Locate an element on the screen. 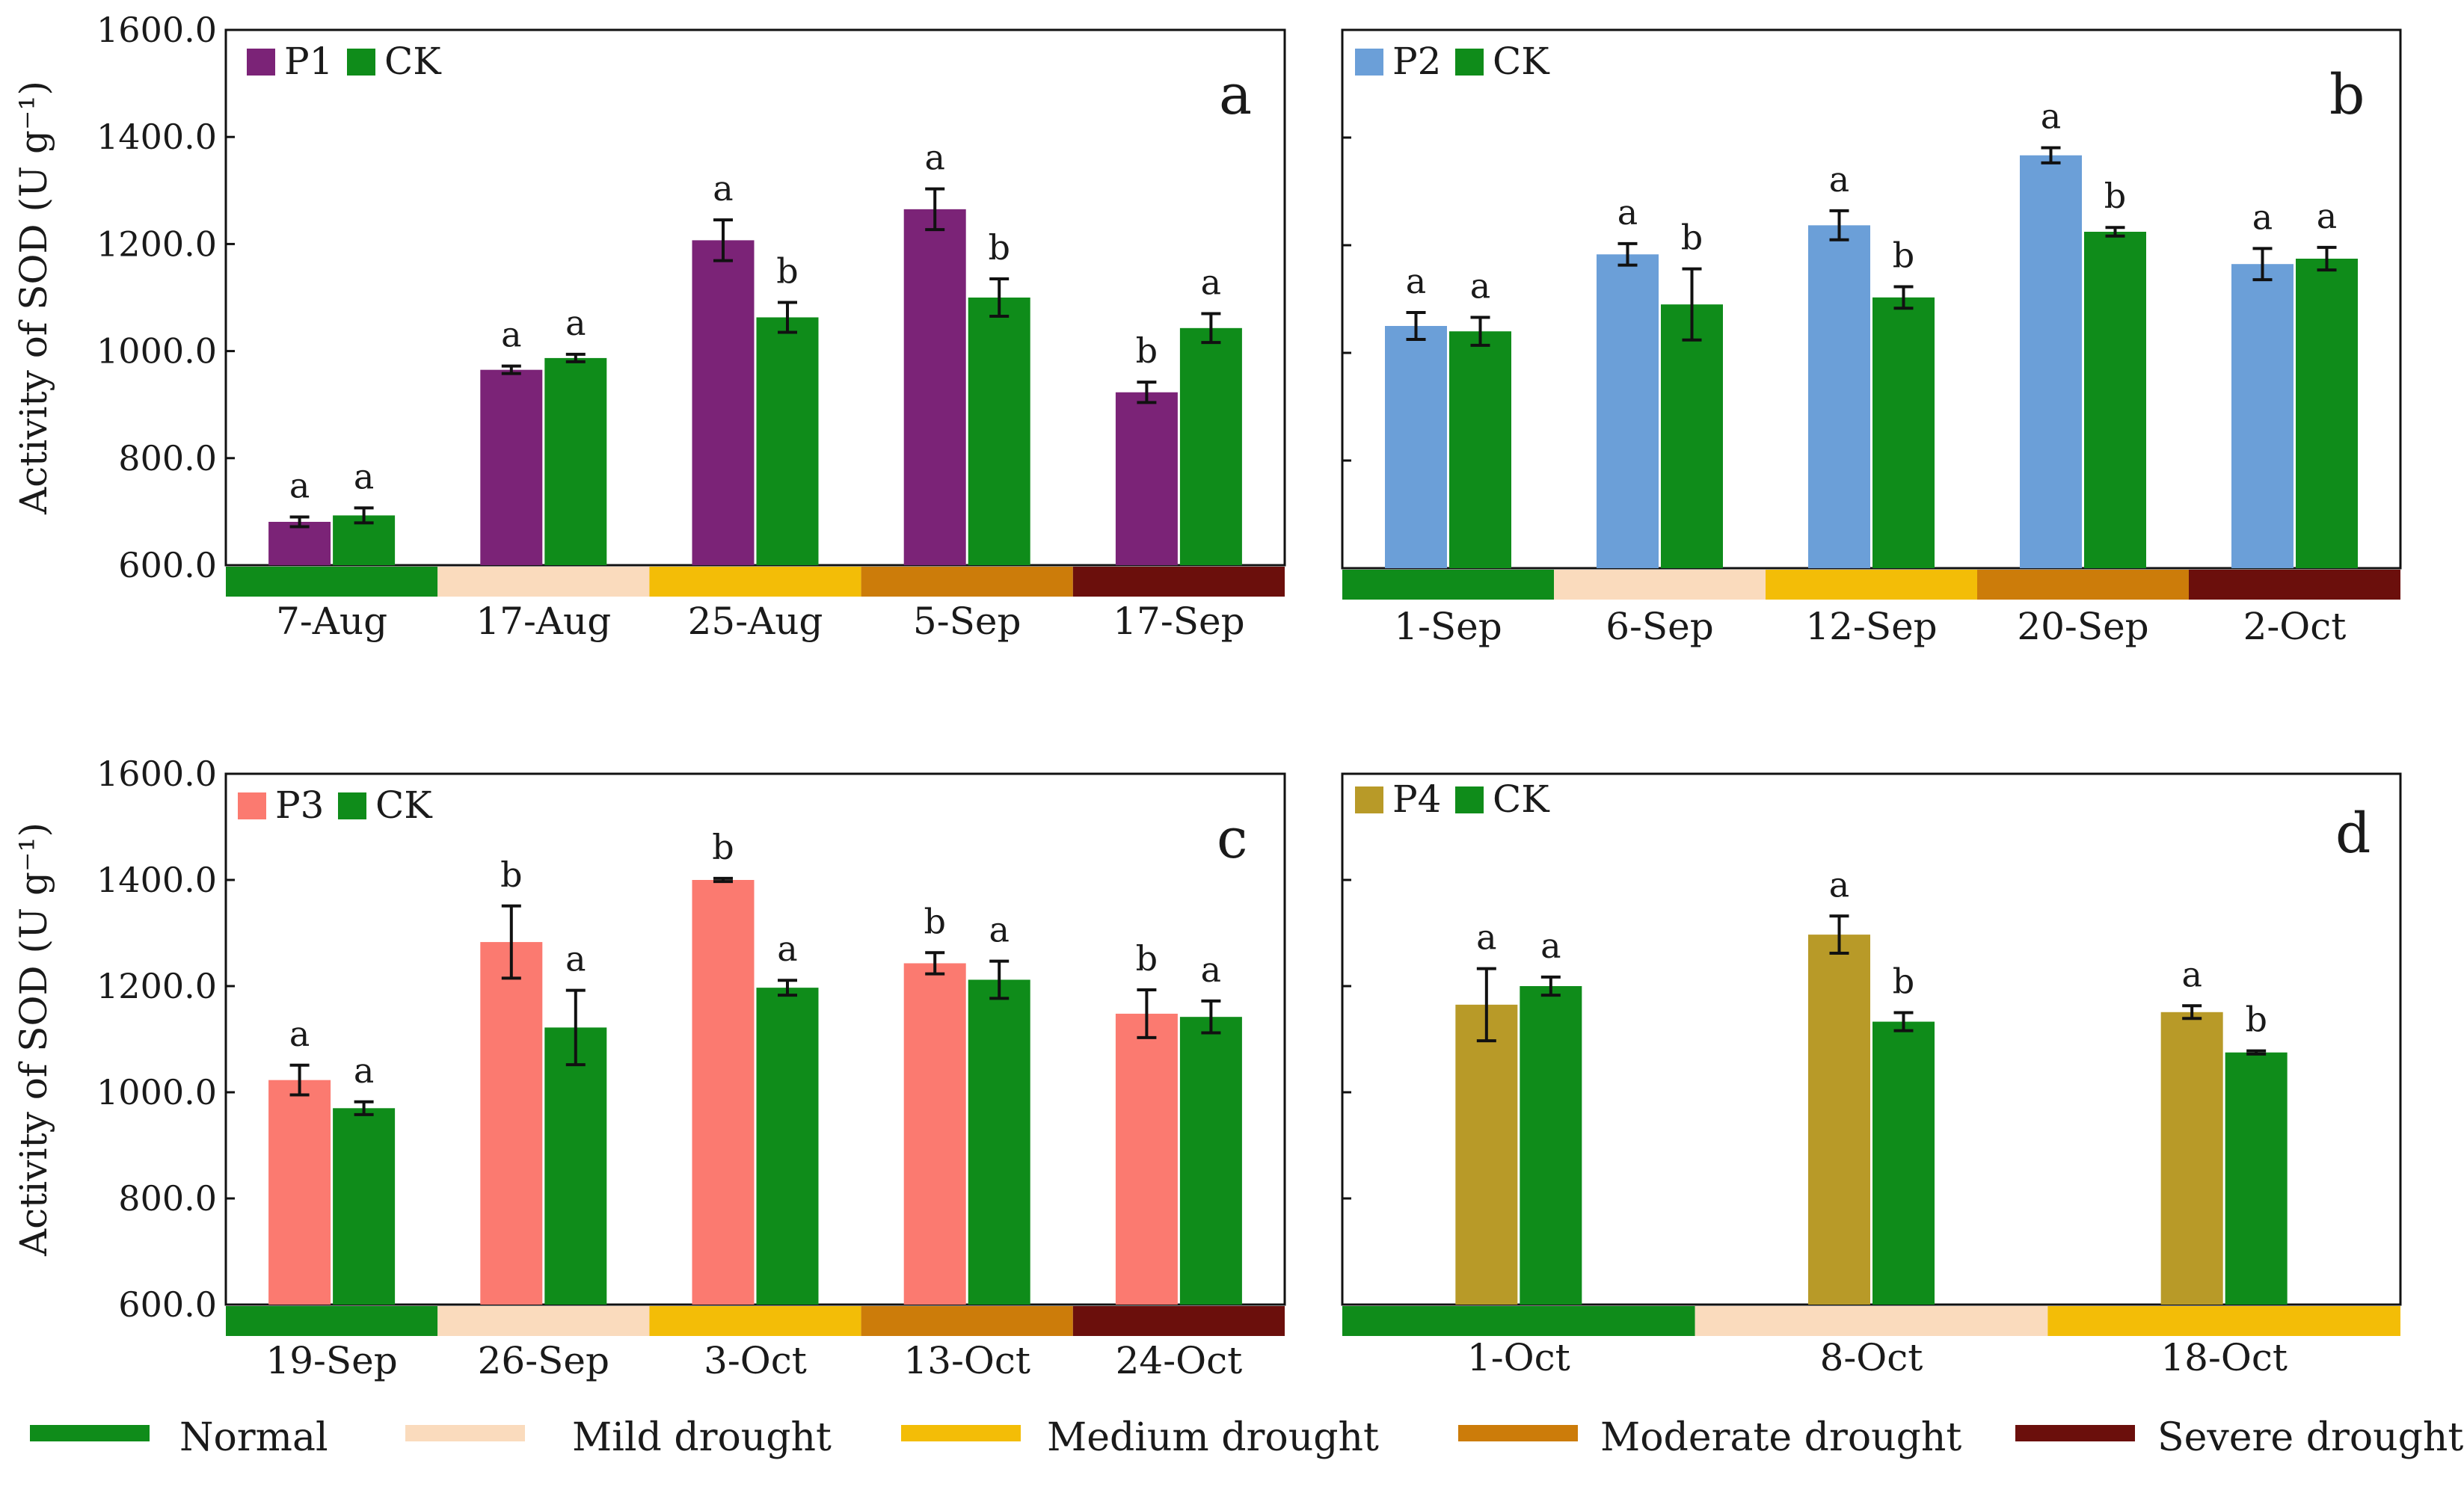 The height and width of the screenshot is (1490, 2464). bar-ck-26-sep is located at coordinates (575, 1166).